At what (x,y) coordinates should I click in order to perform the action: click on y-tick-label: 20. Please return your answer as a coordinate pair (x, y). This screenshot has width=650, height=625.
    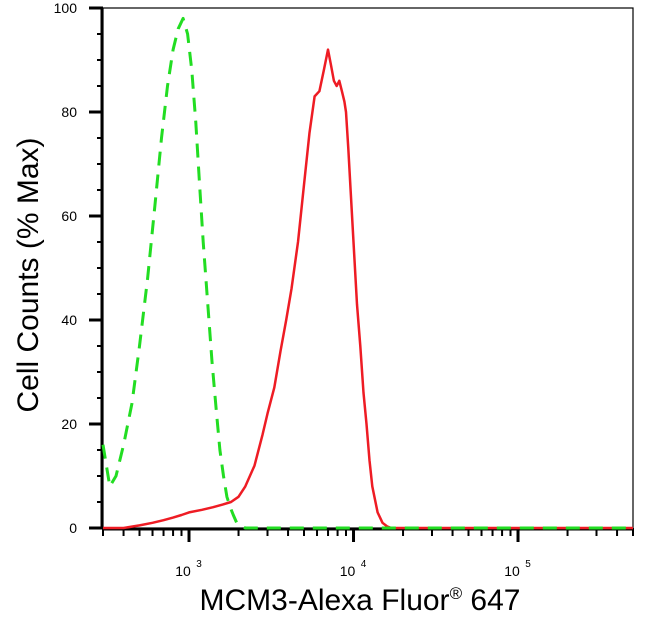
    Looking at the image, I should click on (69, 424).